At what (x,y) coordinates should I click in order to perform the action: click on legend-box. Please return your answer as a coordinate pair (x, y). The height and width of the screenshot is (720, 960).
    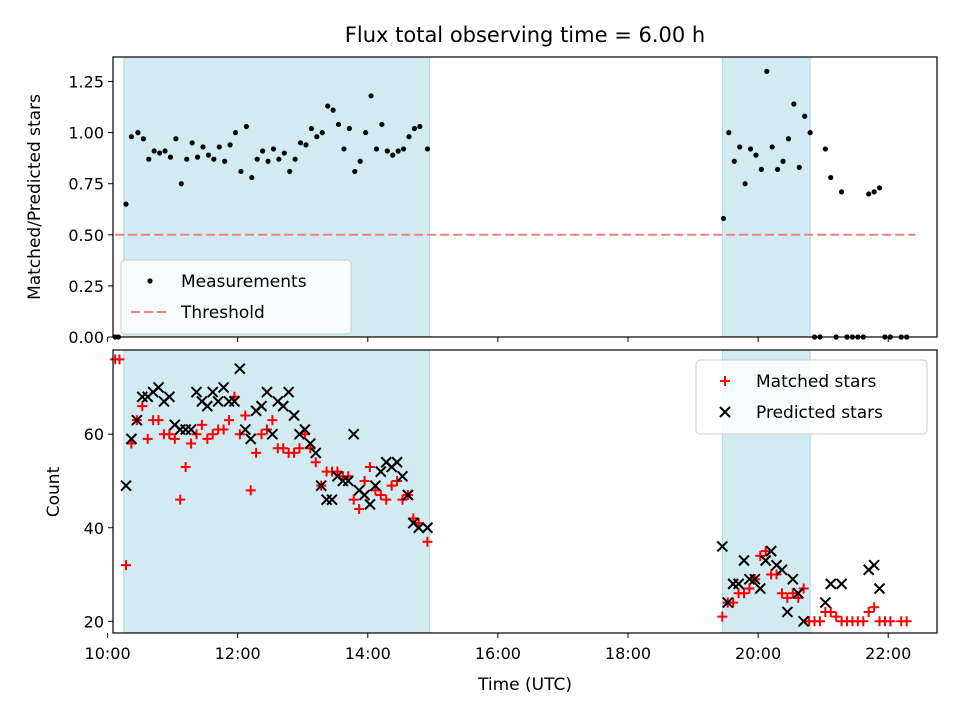
    Looking at the image, I should click on (236, 297).